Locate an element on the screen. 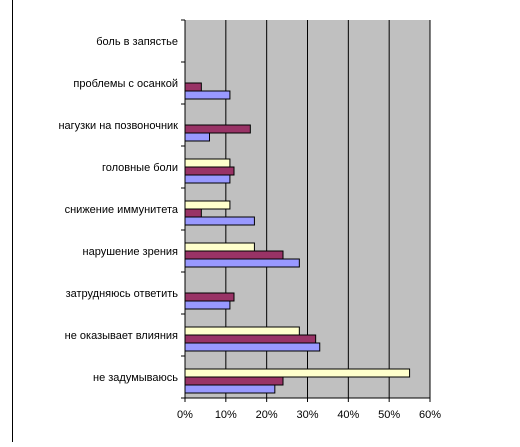 This screenshot has width=520, height=447. x-tick-label: 50% is located at coordinates (389, 415).